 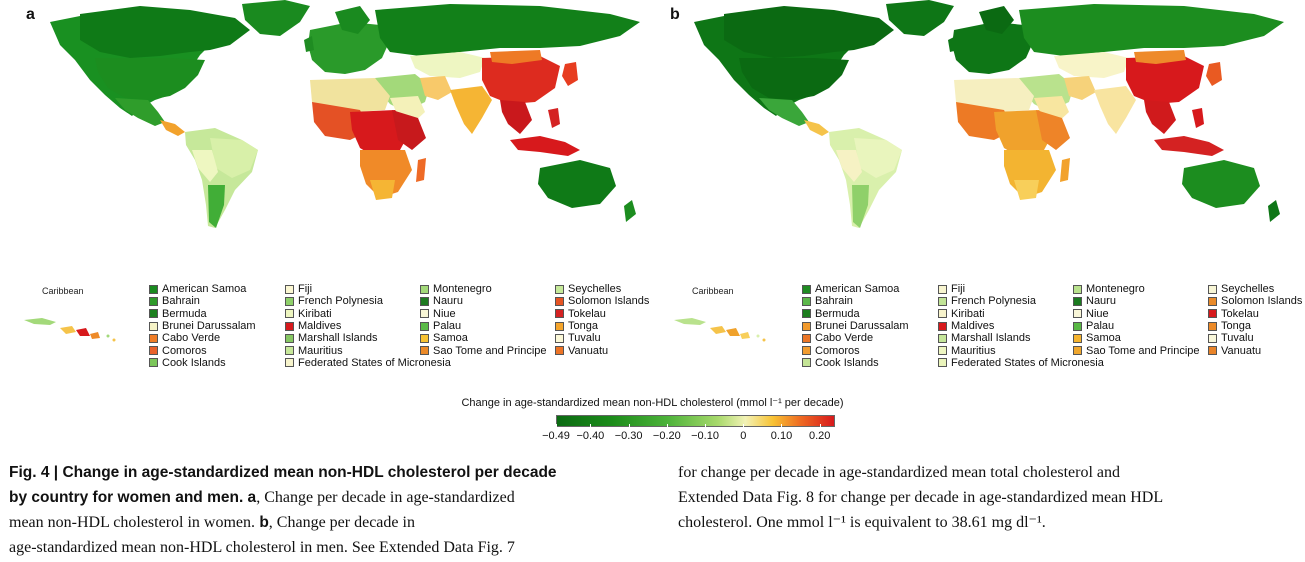 What do you see at coordinates (1160, 117) in the screenshot?
I see `southeast-asia-region` at bounding box center [1160, 117].